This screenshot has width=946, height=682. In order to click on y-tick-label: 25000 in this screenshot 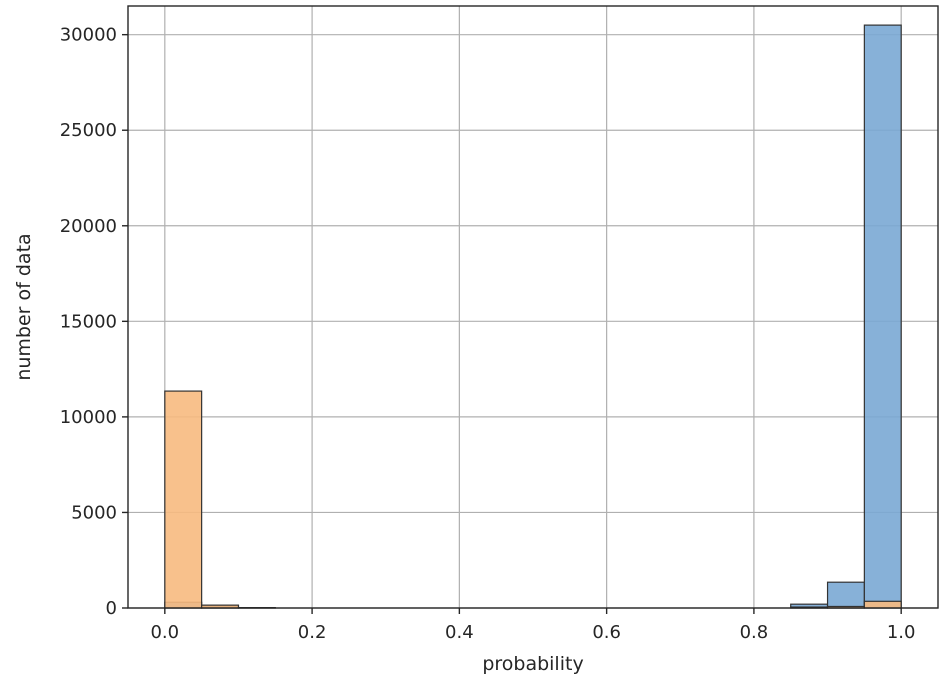, I will do `click(88, 130)`.